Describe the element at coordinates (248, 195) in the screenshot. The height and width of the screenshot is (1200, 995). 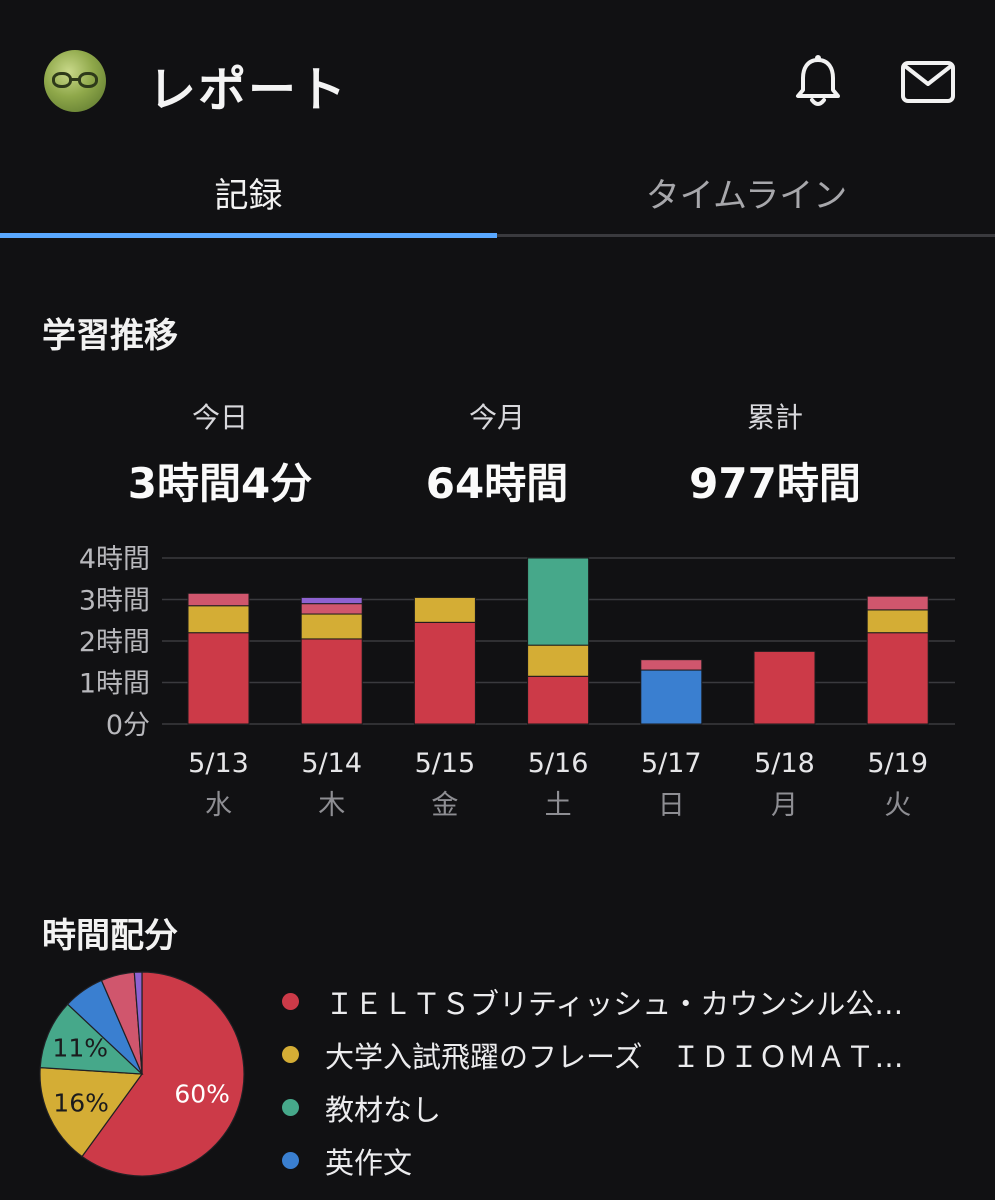
I see `tab-record: 記録` at that location.